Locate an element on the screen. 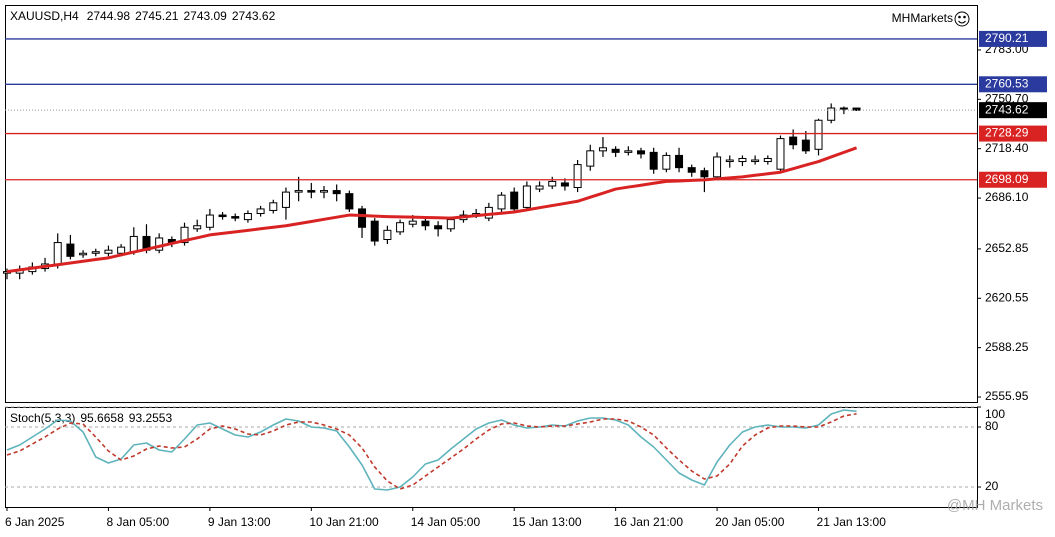 The image size is (1055, 537). close-value: 2743.62 is located at coordinates (254, 16).